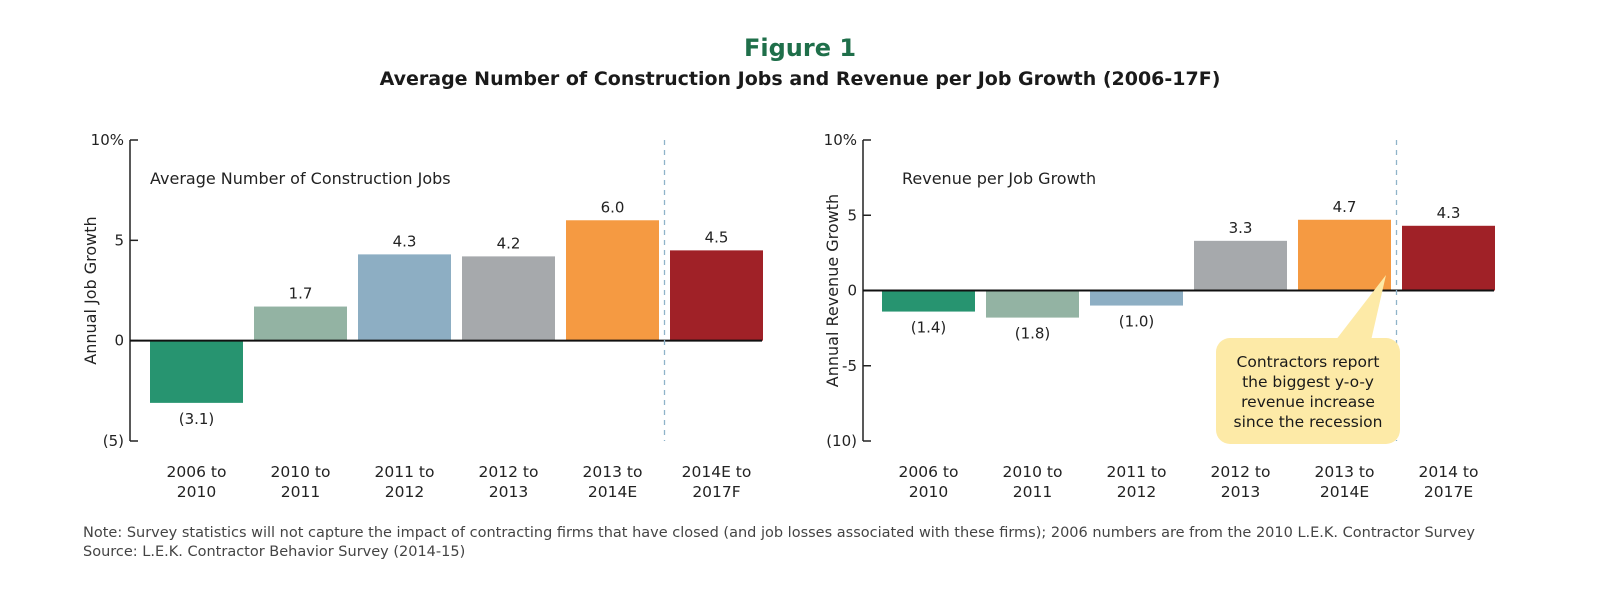  I want to click on chart1-category-label: 2006 to, so click(197, 472).